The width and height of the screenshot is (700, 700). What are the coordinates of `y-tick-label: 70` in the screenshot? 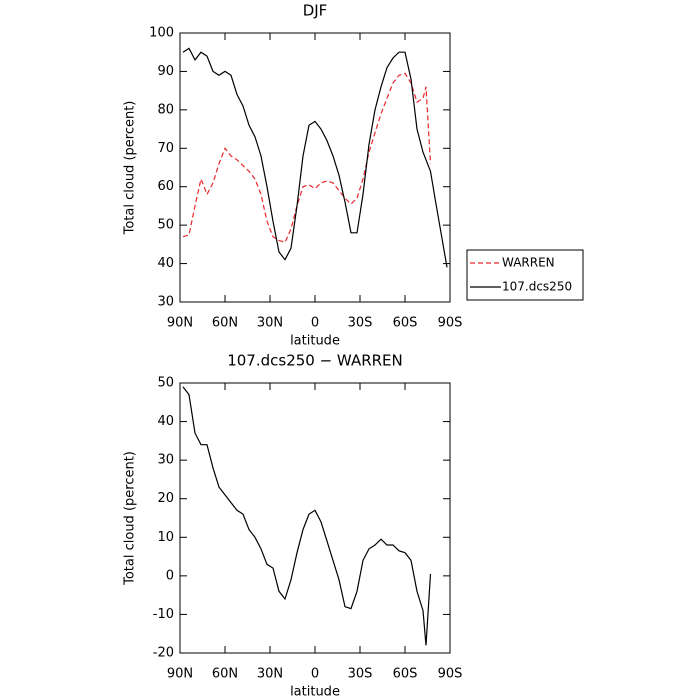 It's located at (165, 148).